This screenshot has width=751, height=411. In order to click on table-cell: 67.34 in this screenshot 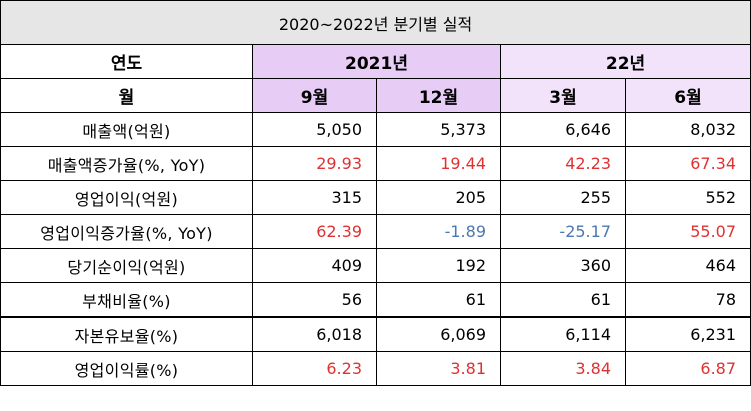, I will do `click(687, 163)`.